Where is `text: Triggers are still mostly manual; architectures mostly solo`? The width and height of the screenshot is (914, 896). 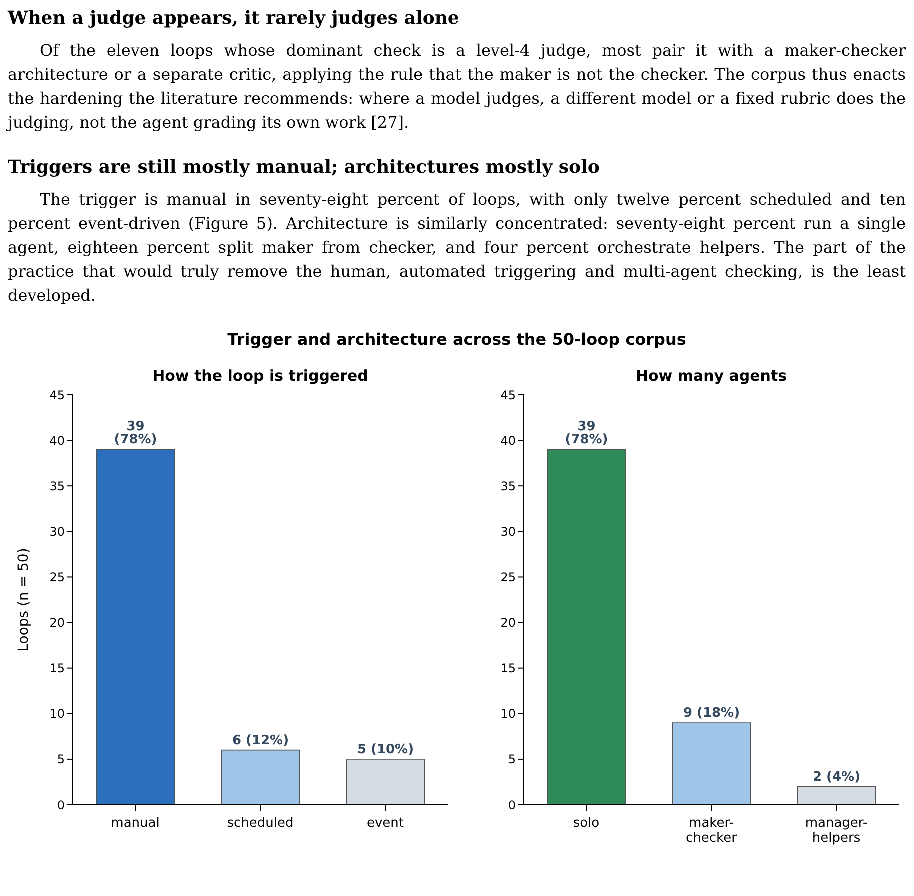 text: Triggers are still mostly manual; architectures mostly solo is located at coordinates (304, 167).